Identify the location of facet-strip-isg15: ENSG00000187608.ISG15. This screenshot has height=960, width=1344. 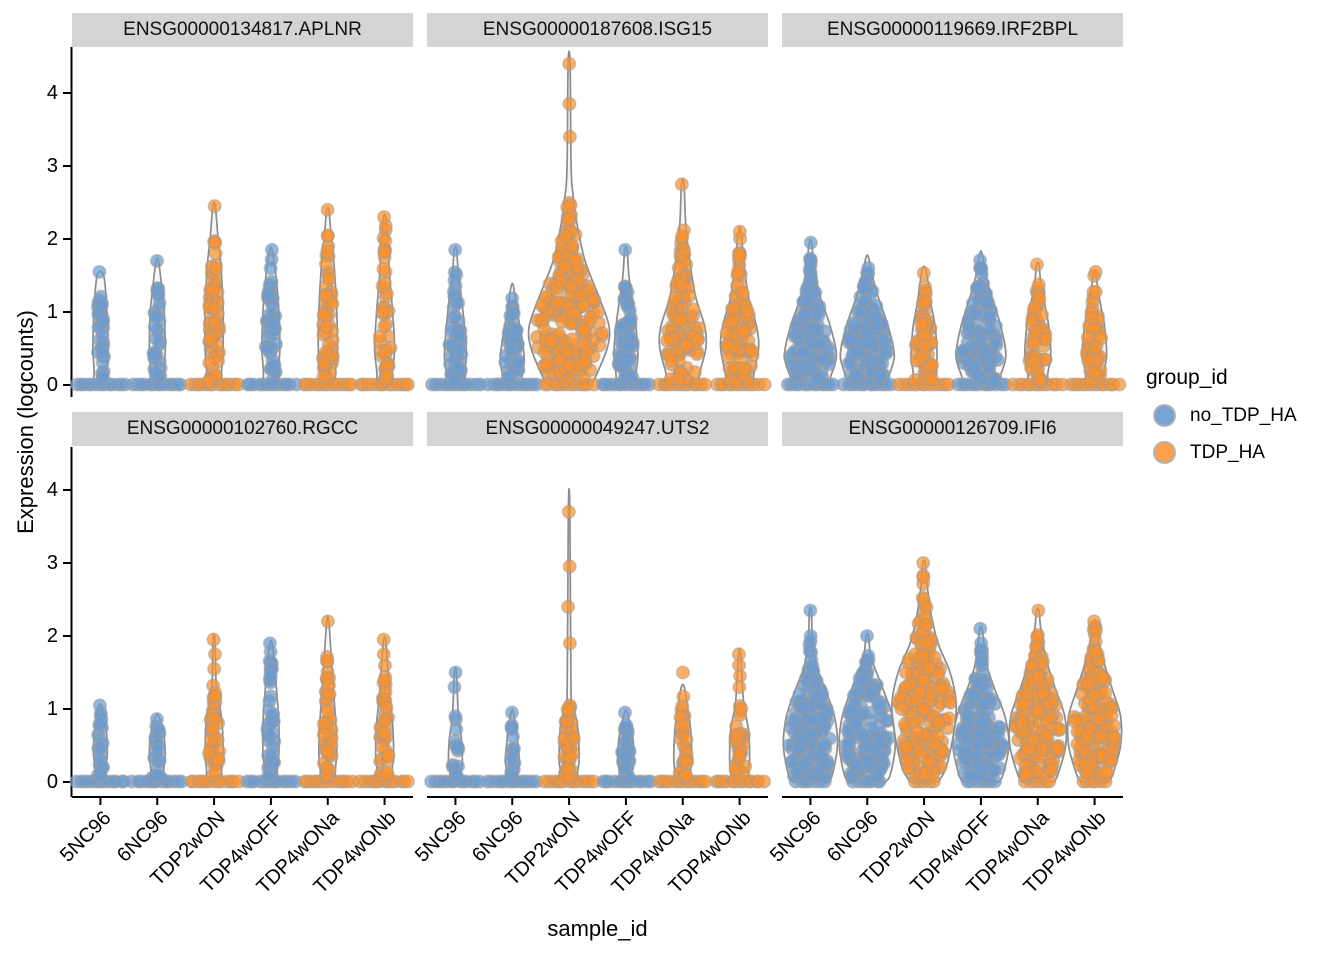
(597, 30).